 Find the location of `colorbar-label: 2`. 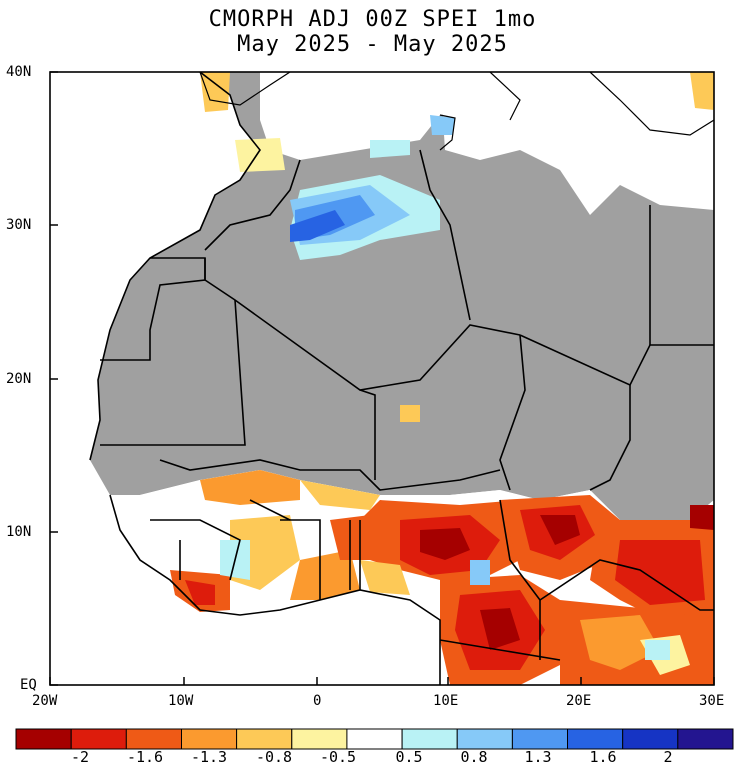

colorbar-label: 2 is located at coordinates (668, 757).